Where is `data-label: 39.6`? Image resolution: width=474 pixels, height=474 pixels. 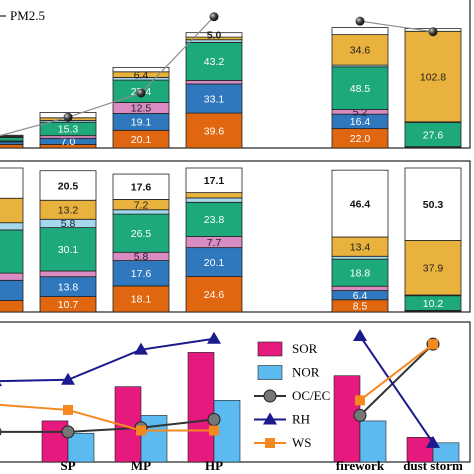 data-label: 39.6 is located at coordinates (214, 131).